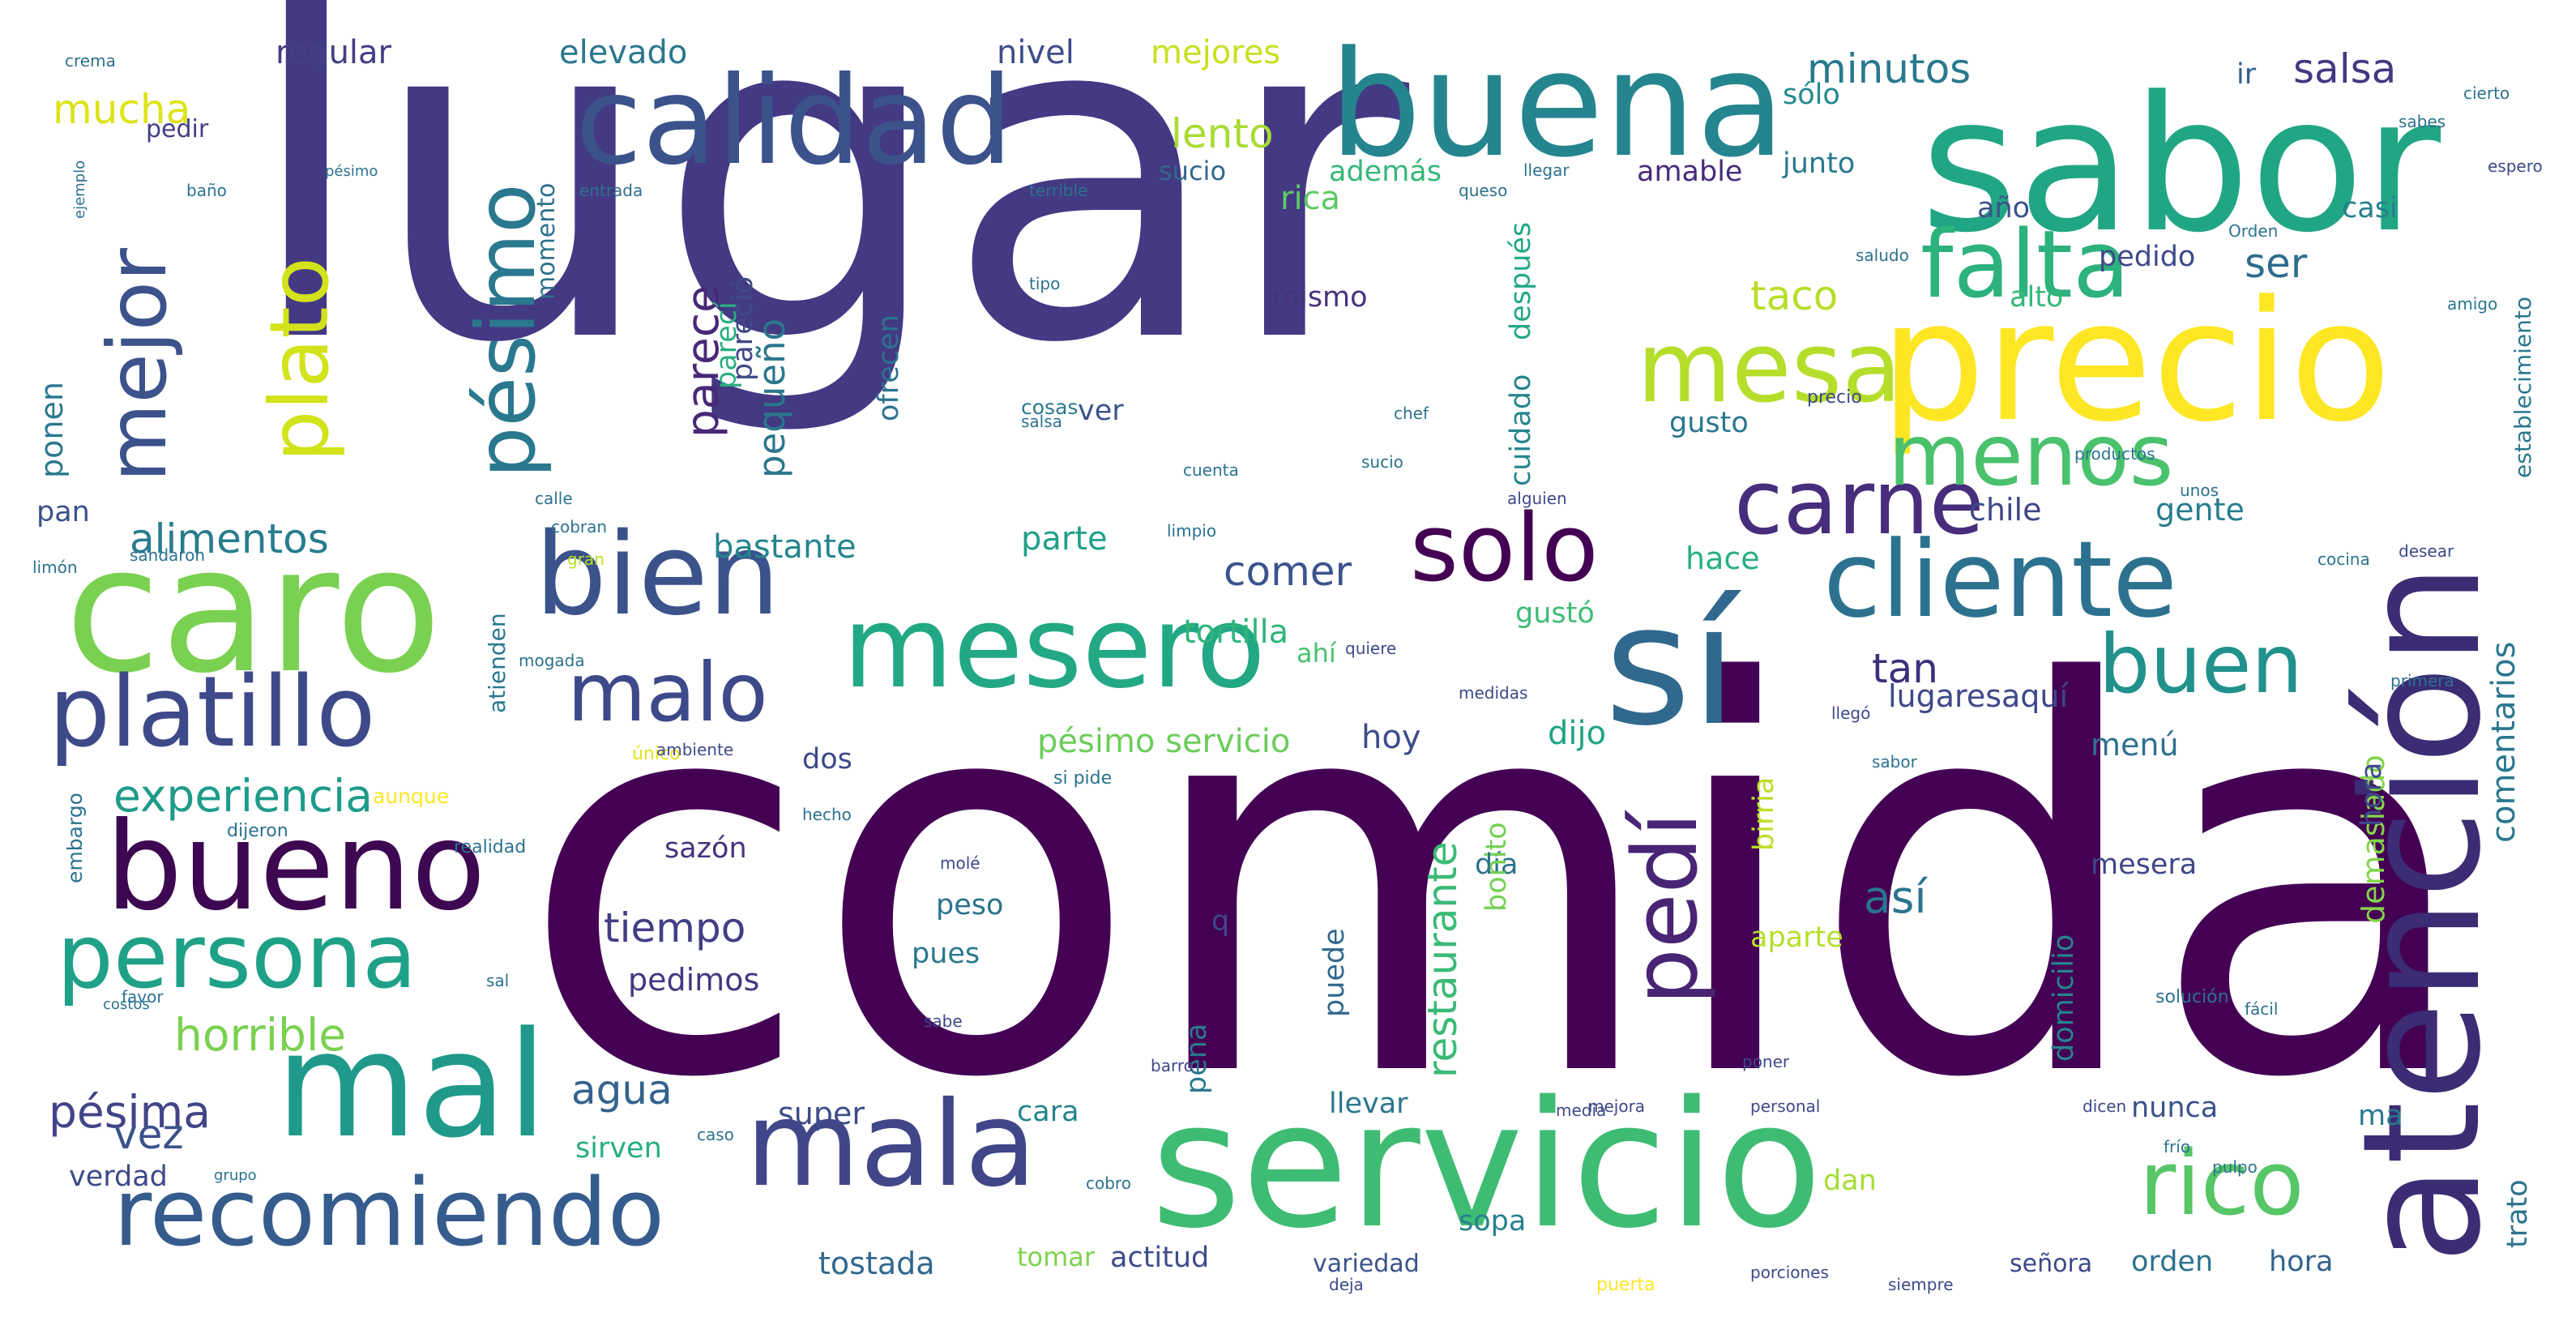 This screenshot has height=1321, width=2576. What do you see at coordinates (1557, 105) in the screenshot?
I see `word-cloud-word: buena` at bounding box center [1557, 105].